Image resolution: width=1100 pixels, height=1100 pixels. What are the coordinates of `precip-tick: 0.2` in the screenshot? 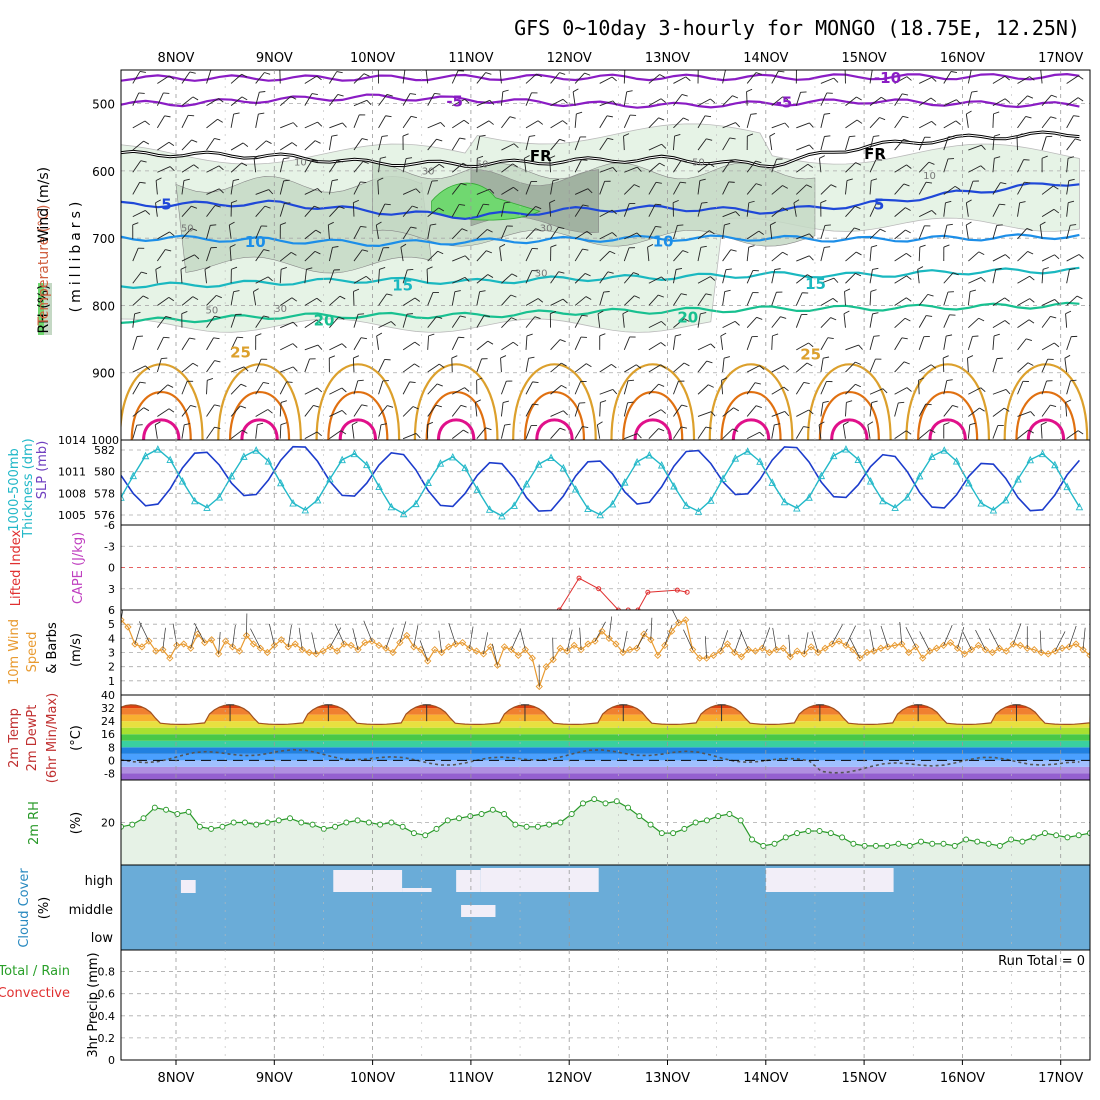 It's located at (107, 1038).